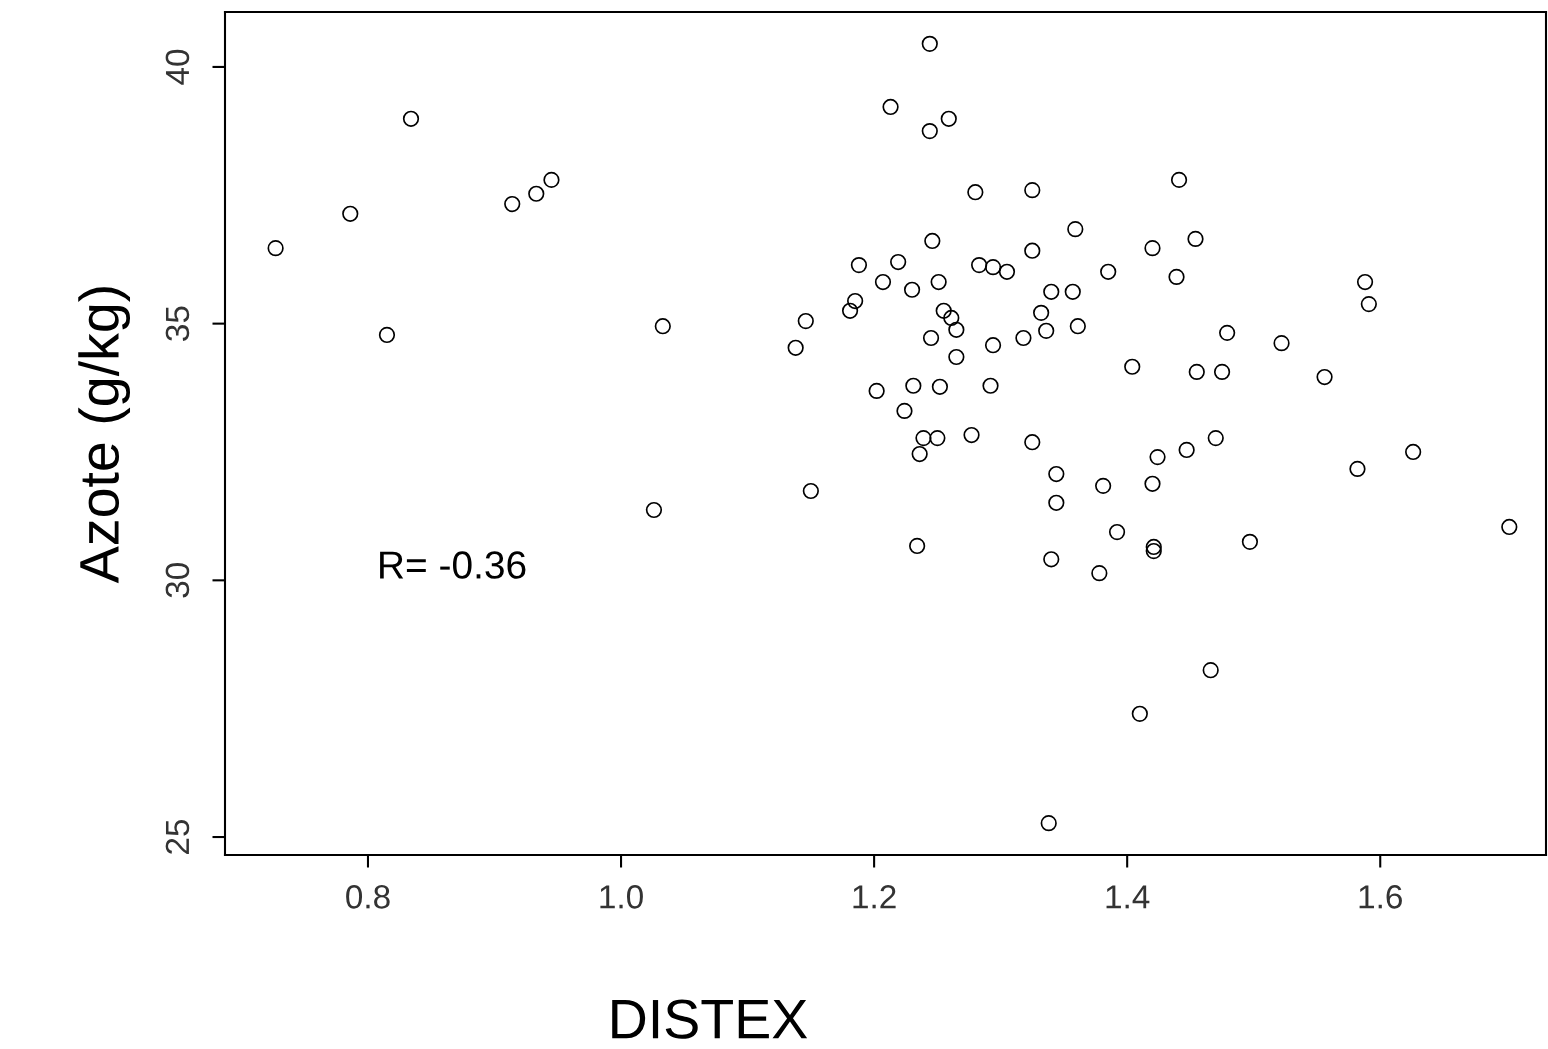  I want to click on x-tick-label: 1.4, so click(1128, 897).